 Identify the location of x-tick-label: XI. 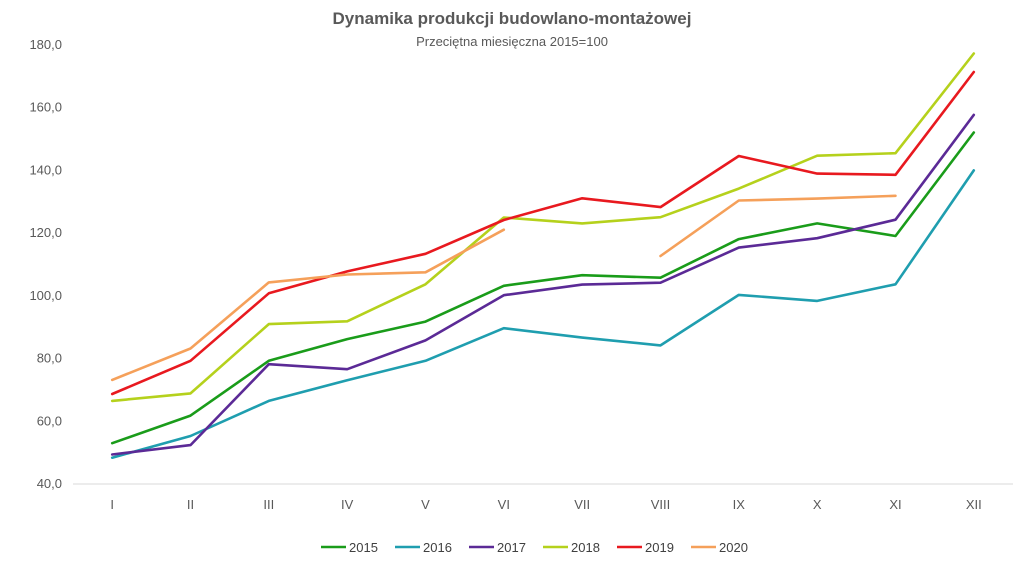
(895, 504).